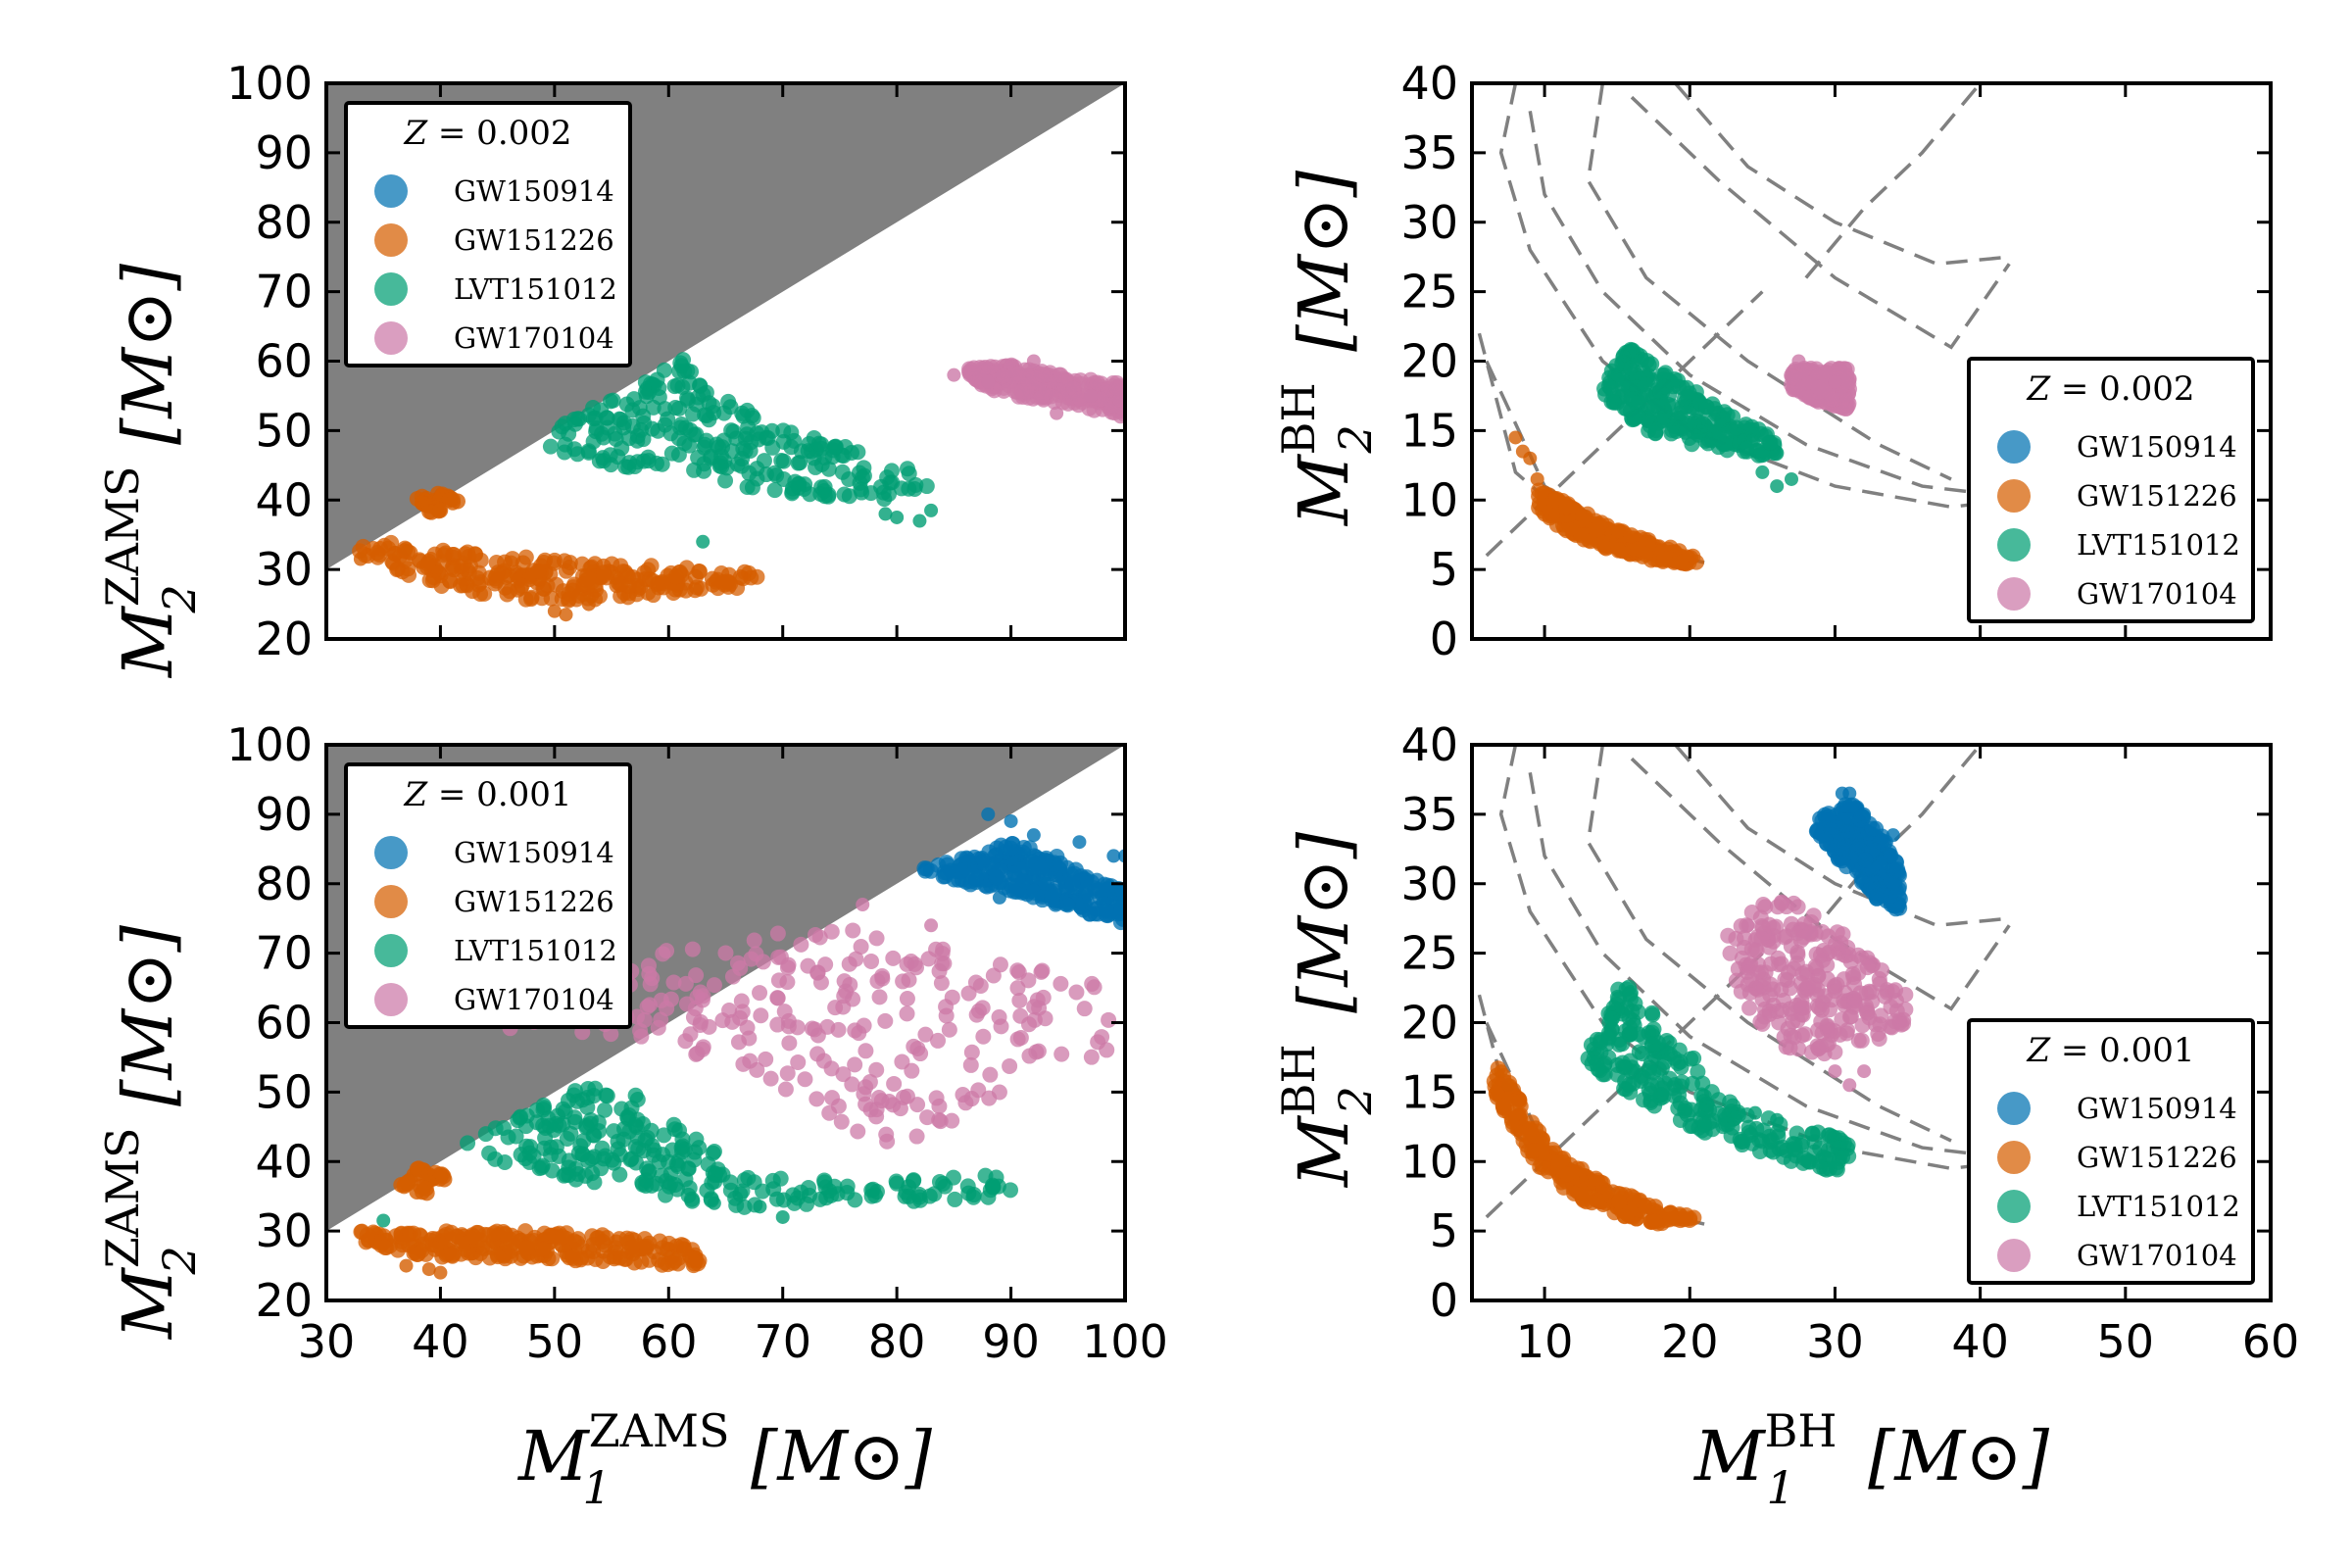 The width and height of the screenshot is (2352, 1568). Describe the element at coordinates (1125, 1341) in the screenshot. I see `x-tick-label: 100` at that location.